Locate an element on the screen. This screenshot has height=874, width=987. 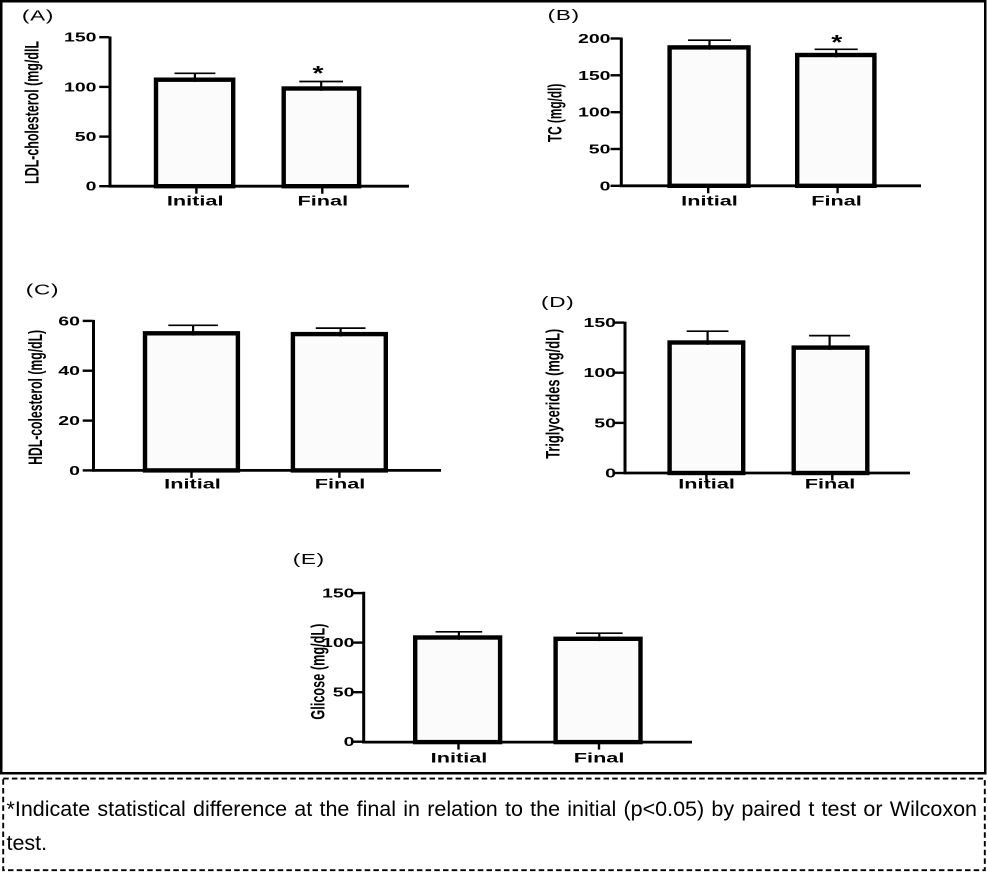
svg-text: (C) is located at coordinates (42, 290).